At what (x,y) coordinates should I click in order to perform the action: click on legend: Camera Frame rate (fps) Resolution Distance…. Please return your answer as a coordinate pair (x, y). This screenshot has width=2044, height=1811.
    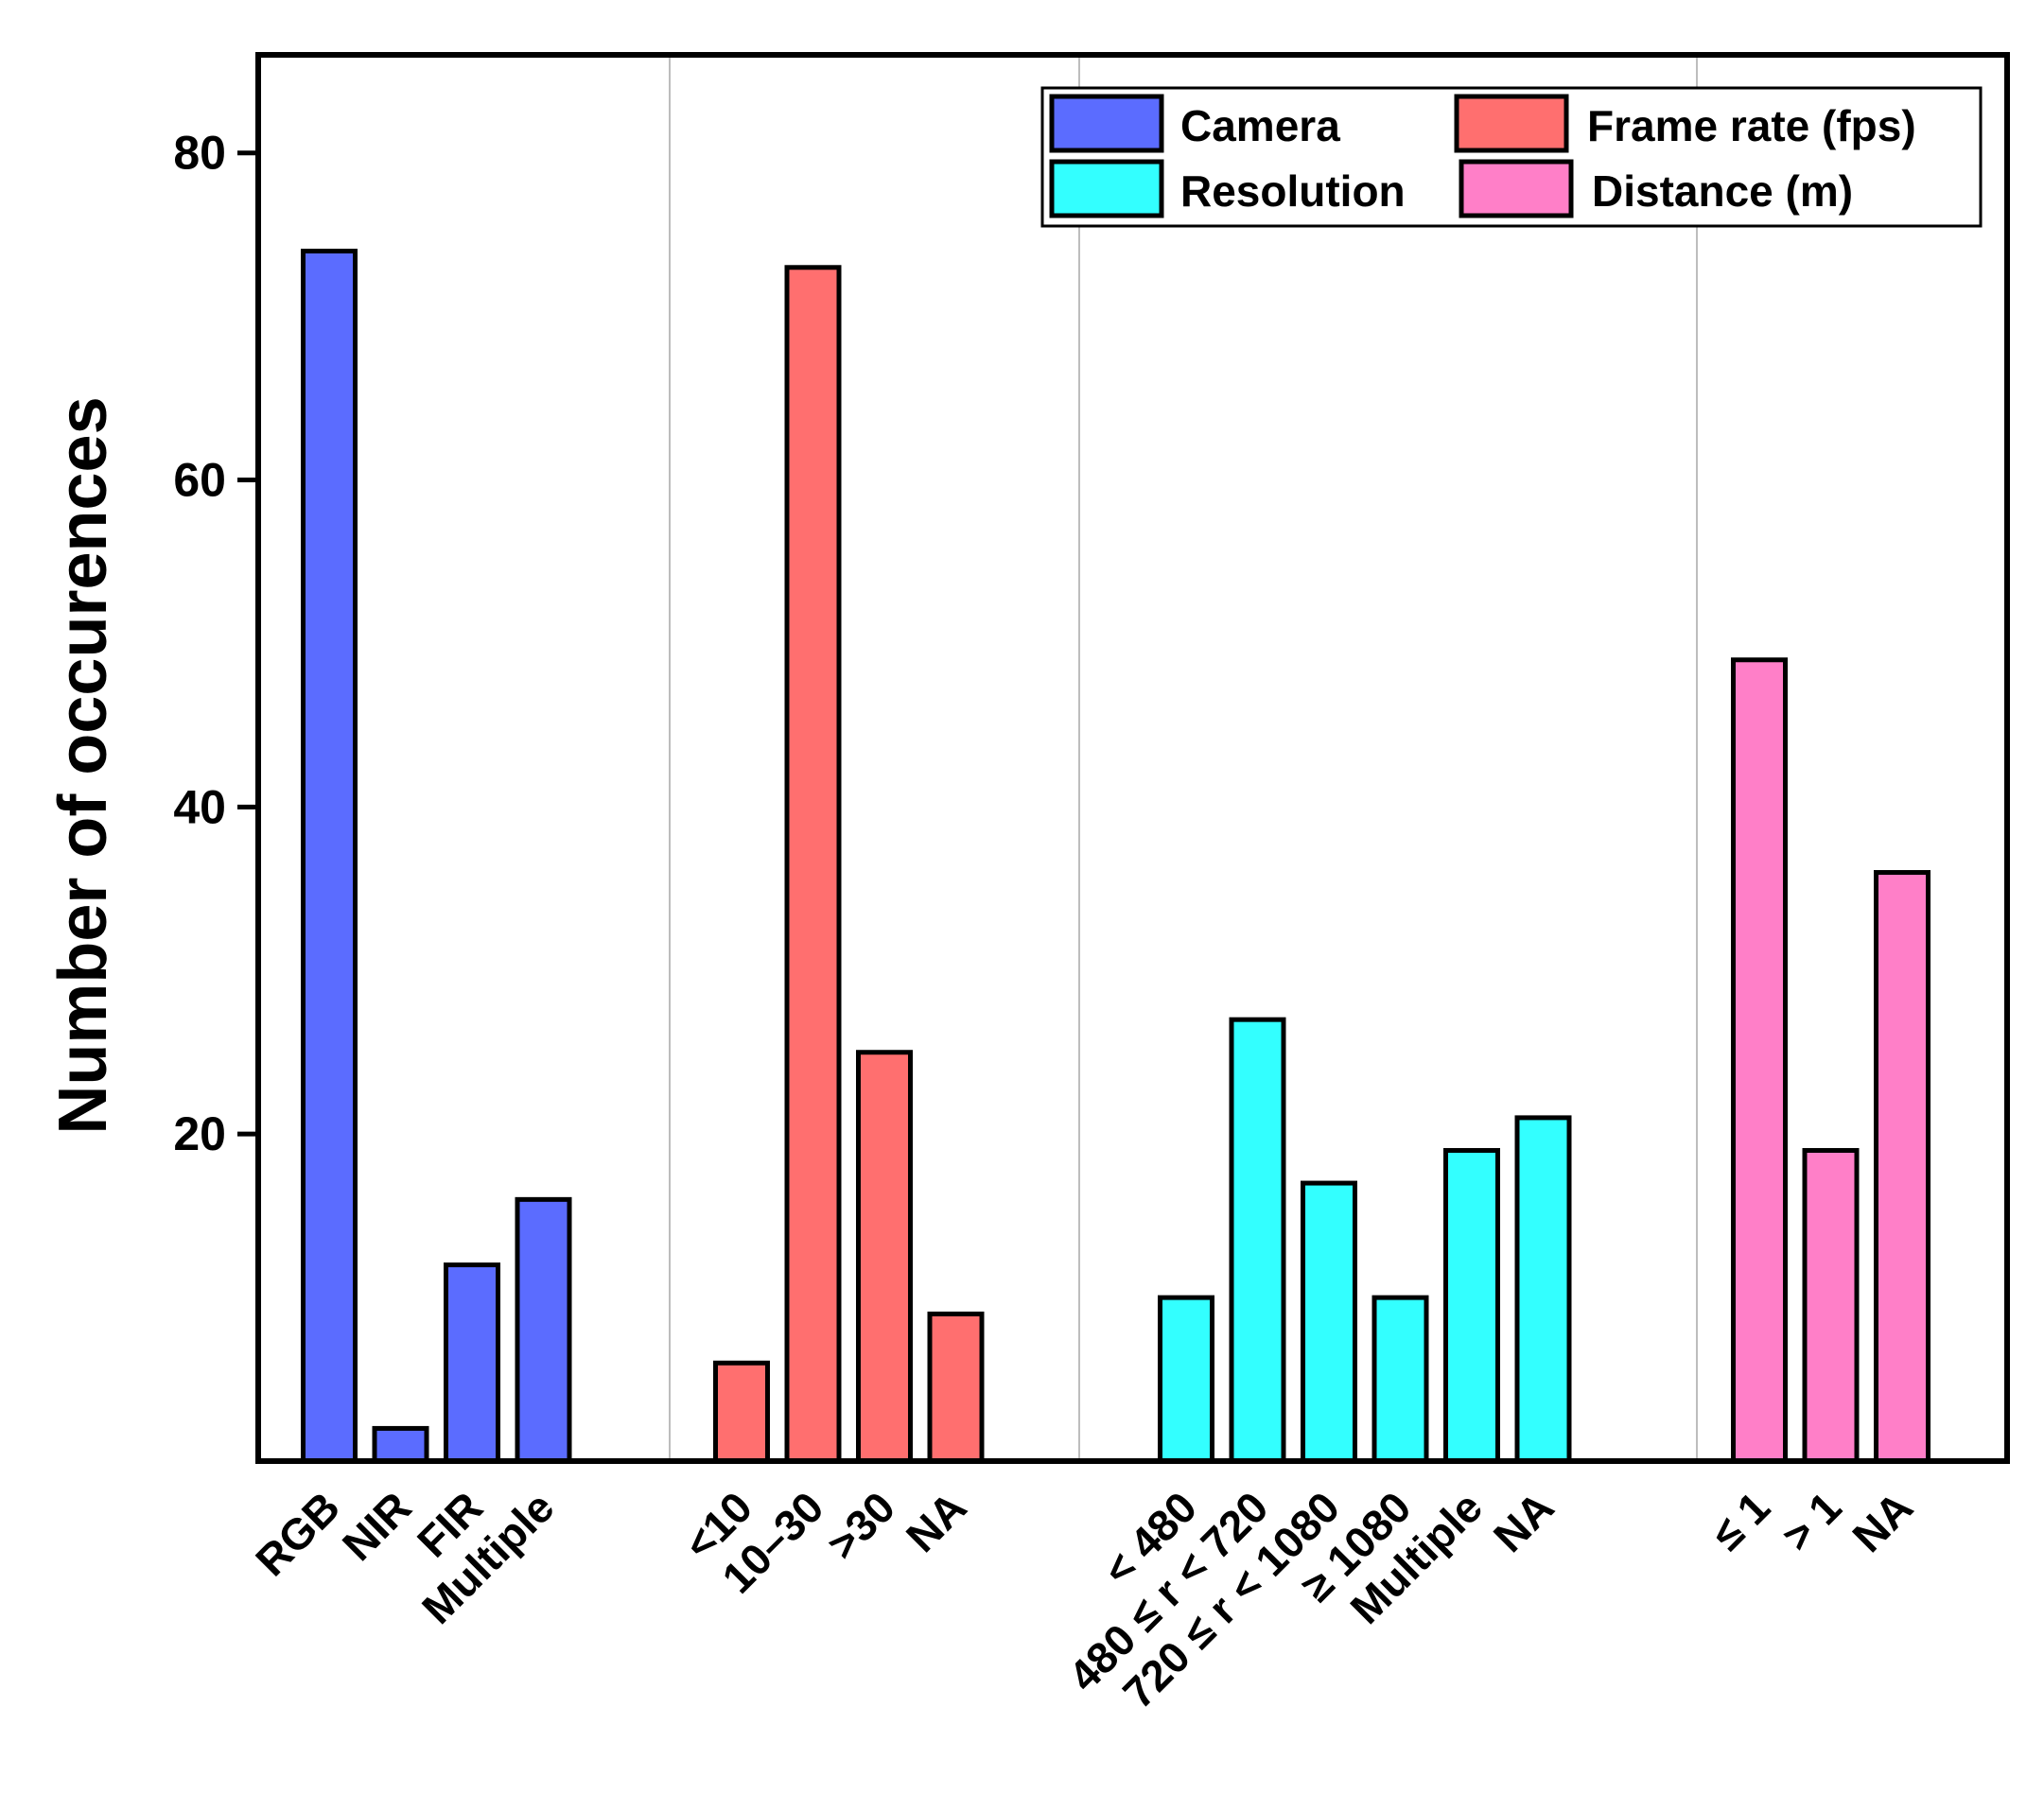
    Looking at the image, I should click on (1511, 157).